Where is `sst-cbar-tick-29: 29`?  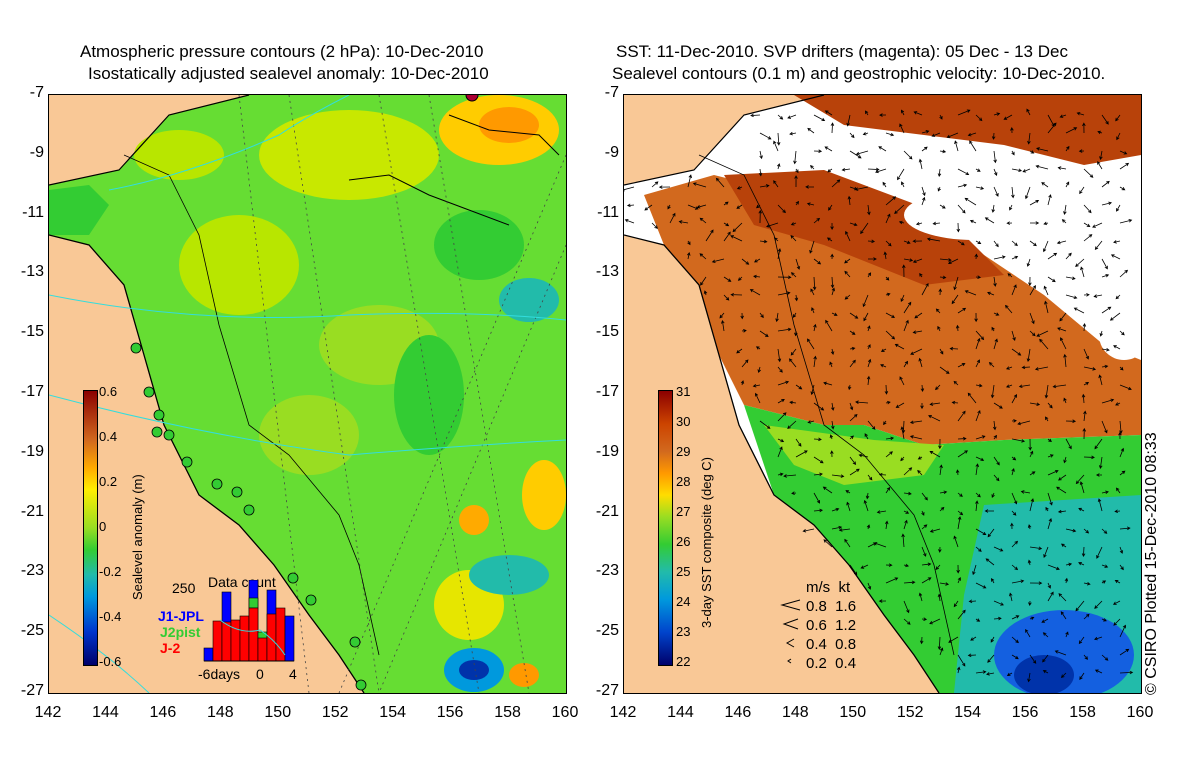 sst-cbar-tick-29: 29 is located at coordinates (683, 451).